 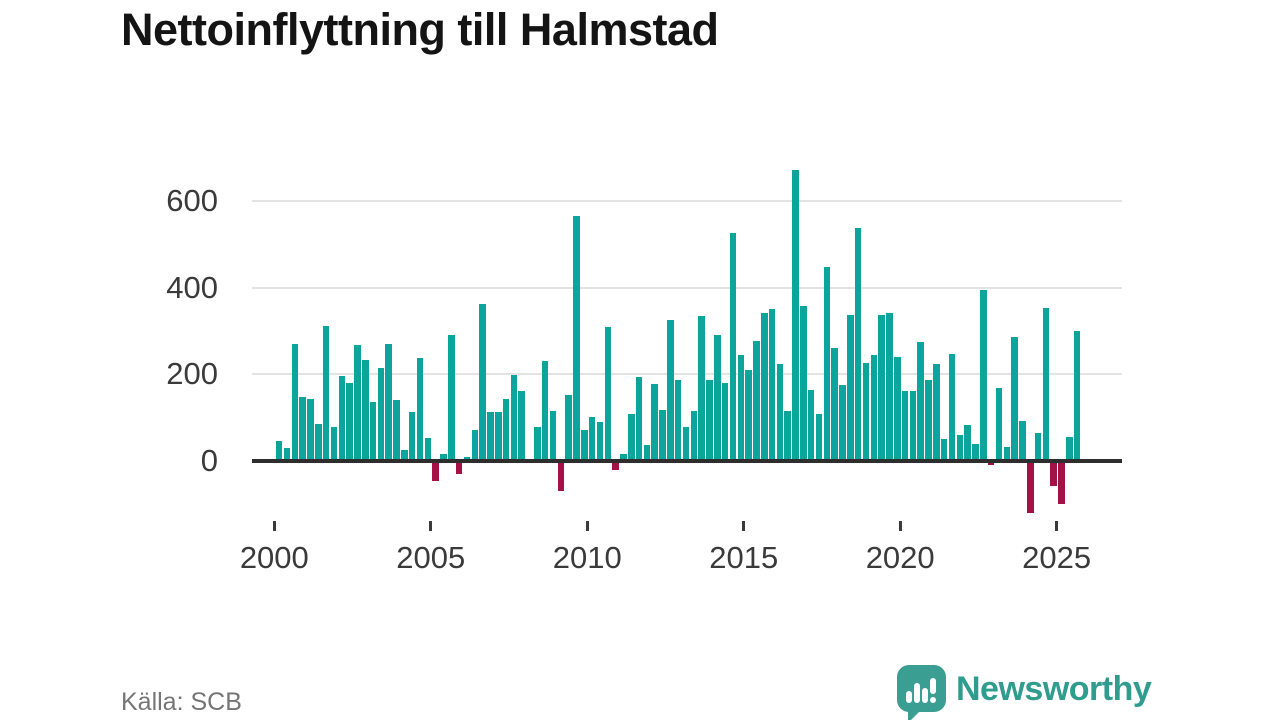 What do you see at coordinates (192, 373) in the screenshot?
I see `y-tick-label: 200` at bounding box center [192, 373].